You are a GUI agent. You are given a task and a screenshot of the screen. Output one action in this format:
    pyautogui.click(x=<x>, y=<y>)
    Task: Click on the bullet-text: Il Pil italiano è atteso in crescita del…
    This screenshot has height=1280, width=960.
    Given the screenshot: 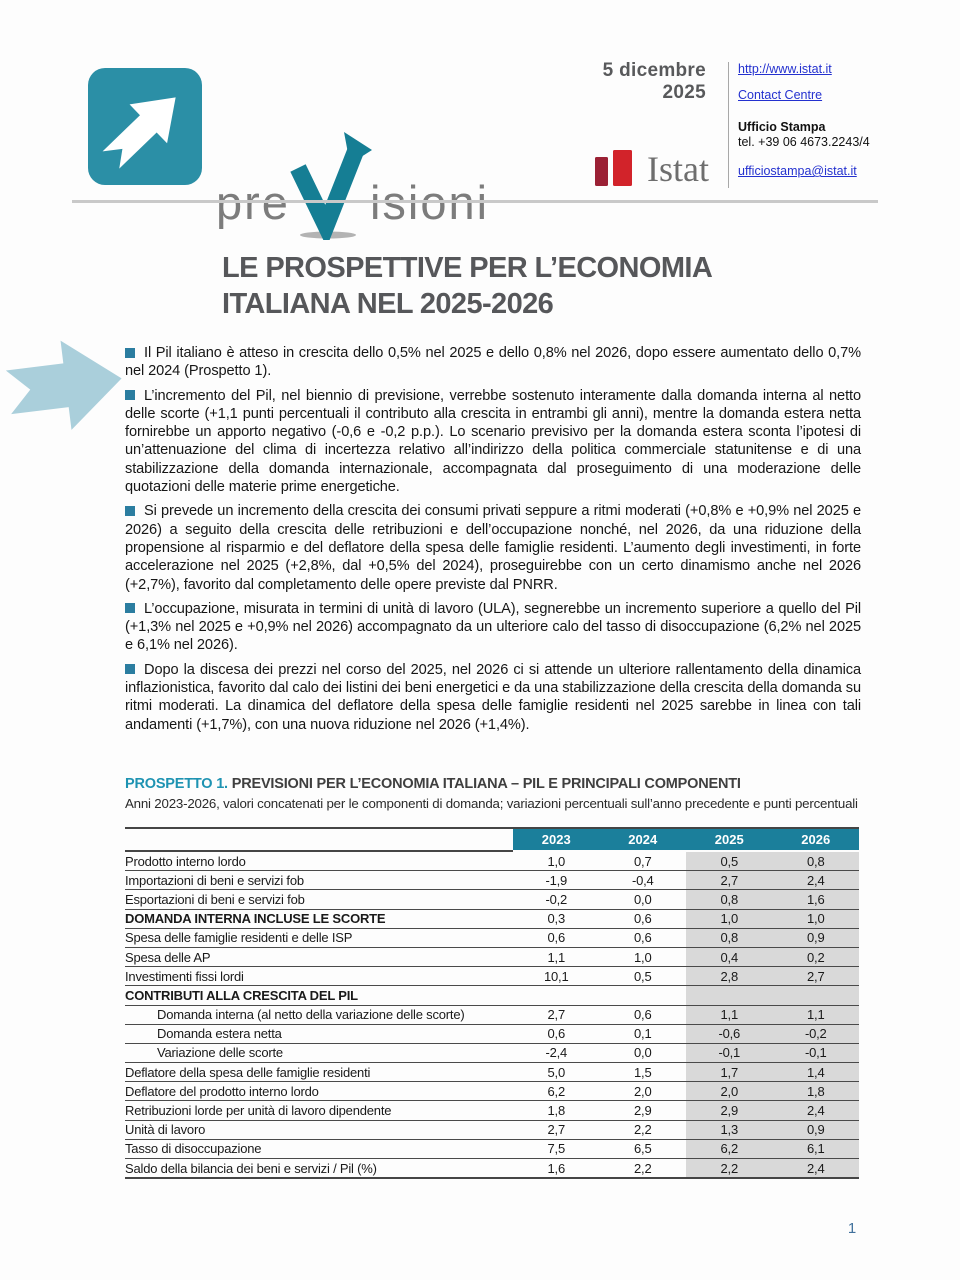 What is the action you would take?
    pyautogui.click(x=493, y=362)
    